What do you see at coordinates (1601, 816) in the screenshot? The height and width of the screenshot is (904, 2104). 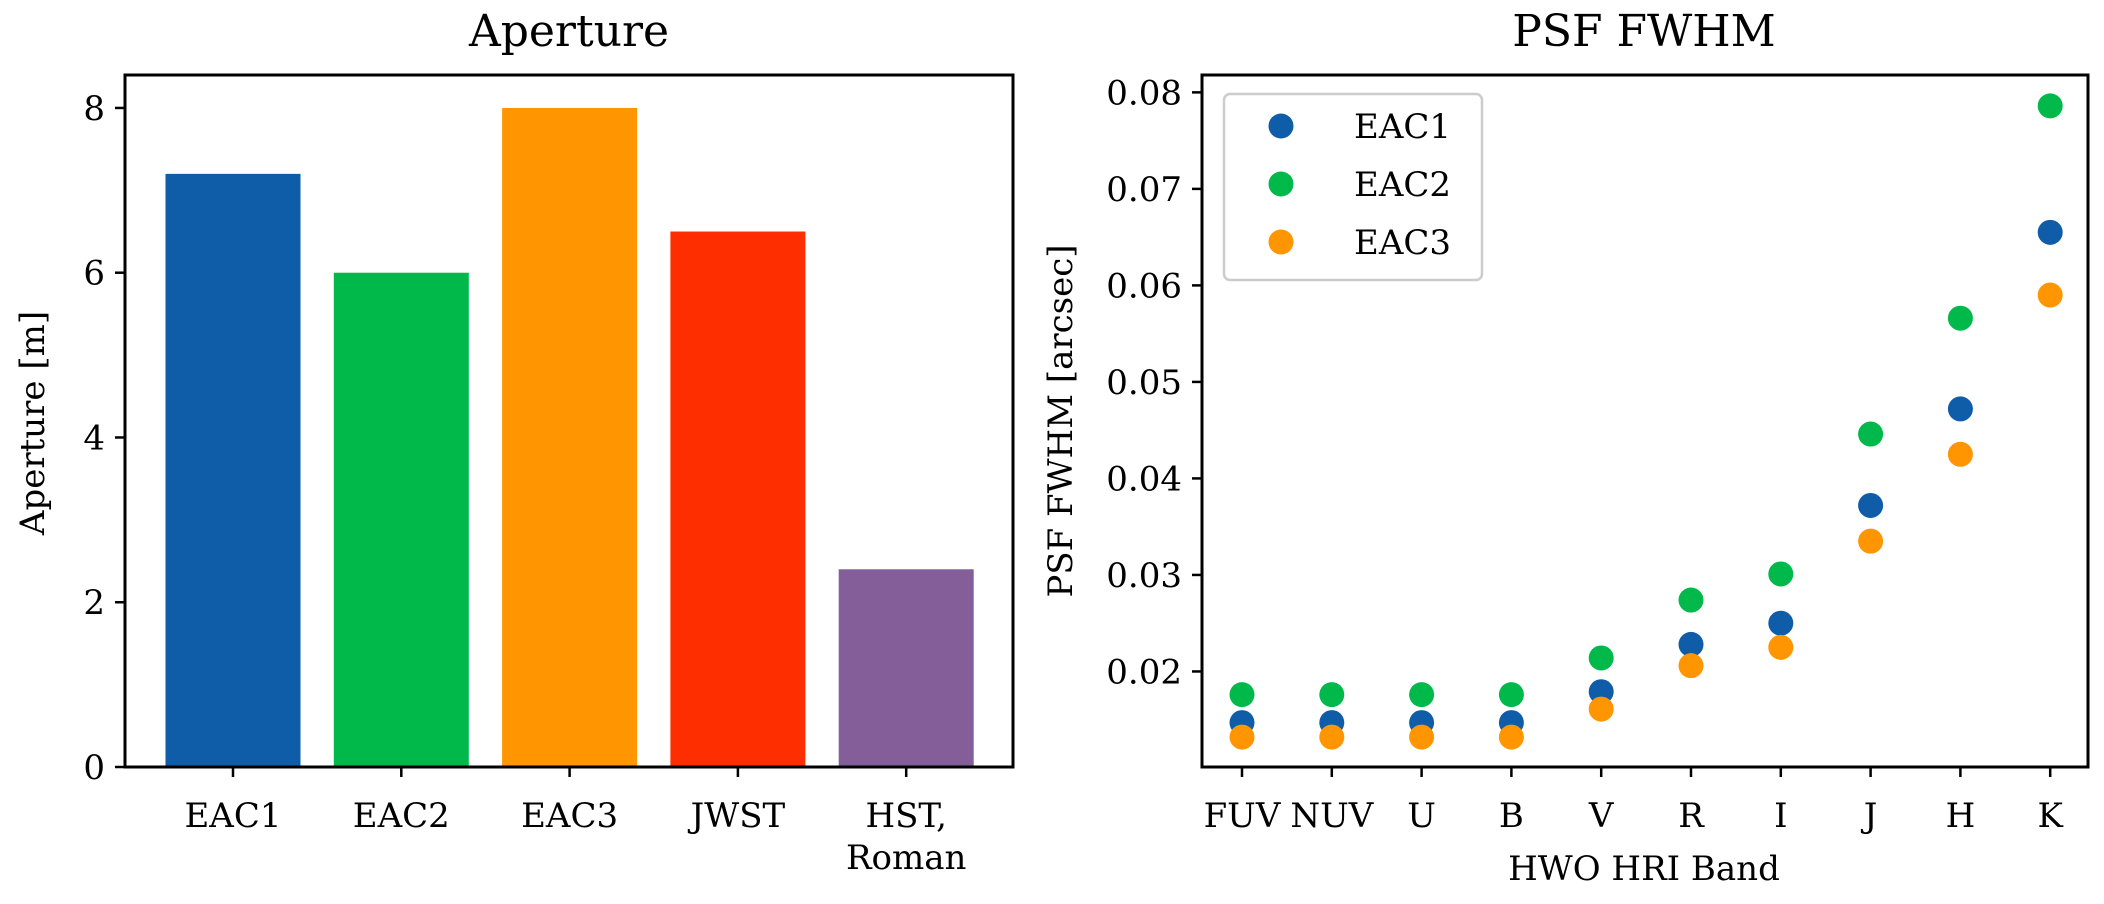 I see `x-tick-label: V` at bounding box center [1601, 816].